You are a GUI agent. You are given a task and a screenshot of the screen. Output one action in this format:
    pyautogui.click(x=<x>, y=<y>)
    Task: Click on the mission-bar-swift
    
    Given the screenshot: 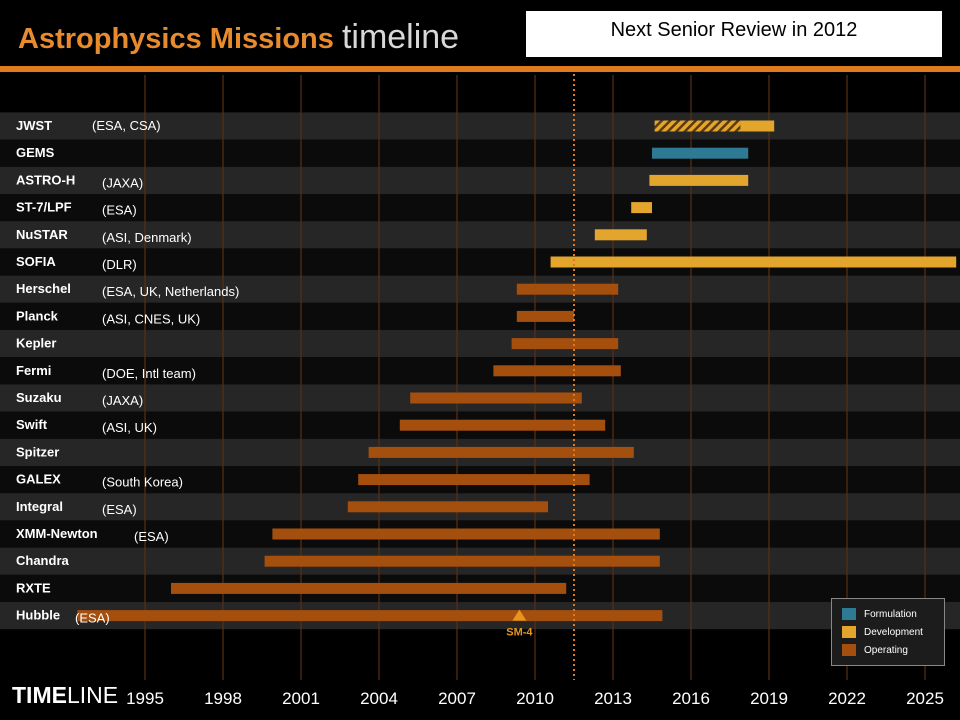 What is the action you would take?
    pyautogui.click(x=502, y=425)
    